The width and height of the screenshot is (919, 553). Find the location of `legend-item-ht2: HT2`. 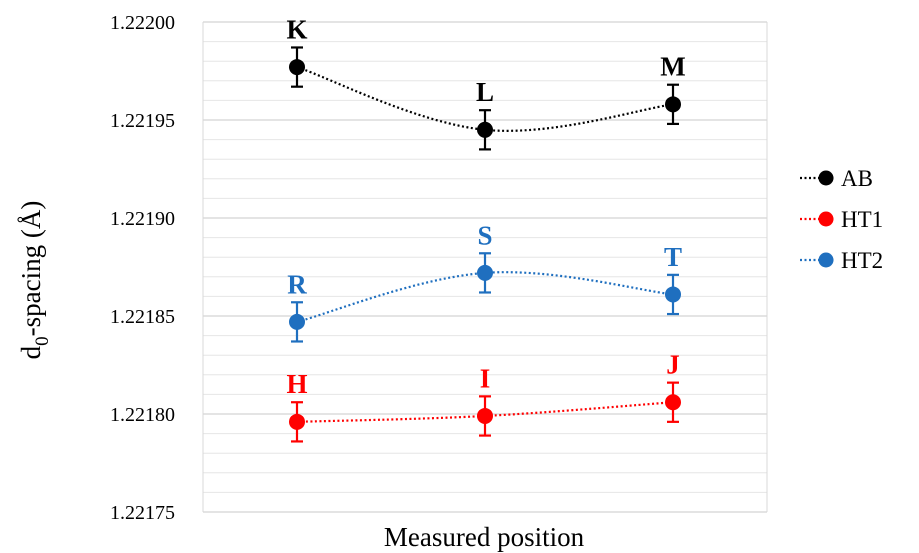

legend-item-ht2: HT2 is located at coordinates (841, 260).